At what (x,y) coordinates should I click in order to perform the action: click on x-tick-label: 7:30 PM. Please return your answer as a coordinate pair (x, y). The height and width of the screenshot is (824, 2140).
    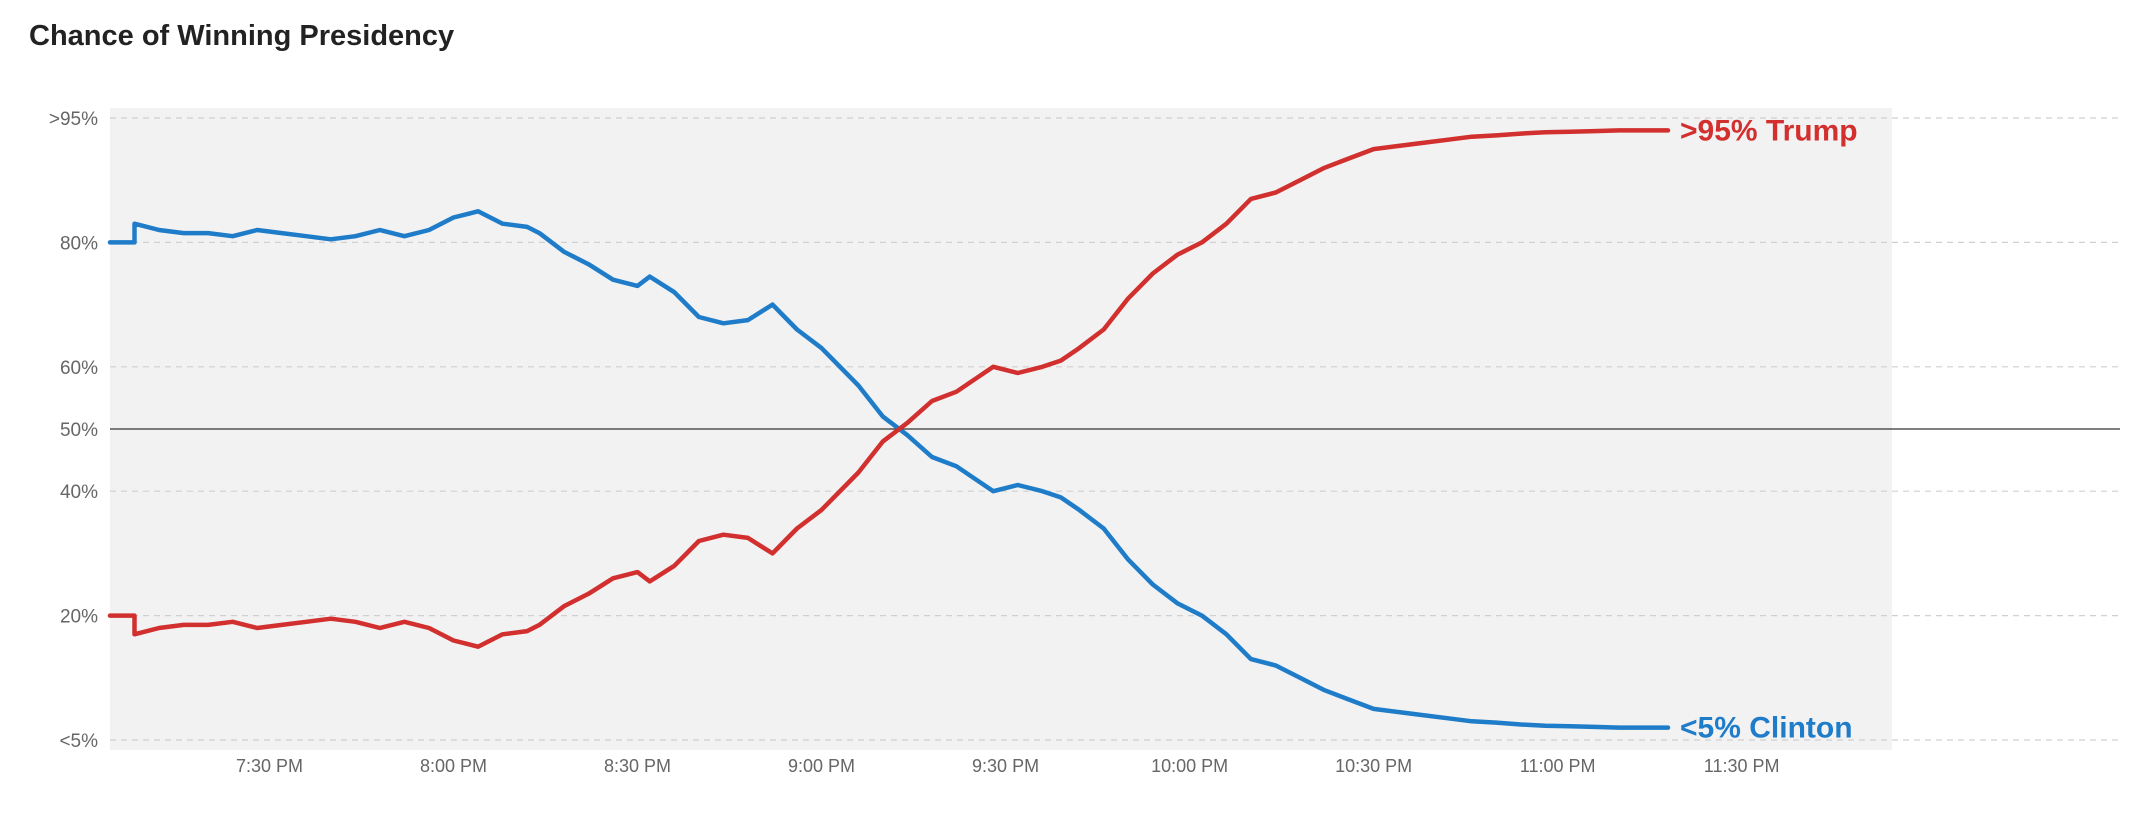
    Looking at the image, I should click on (269, 766).